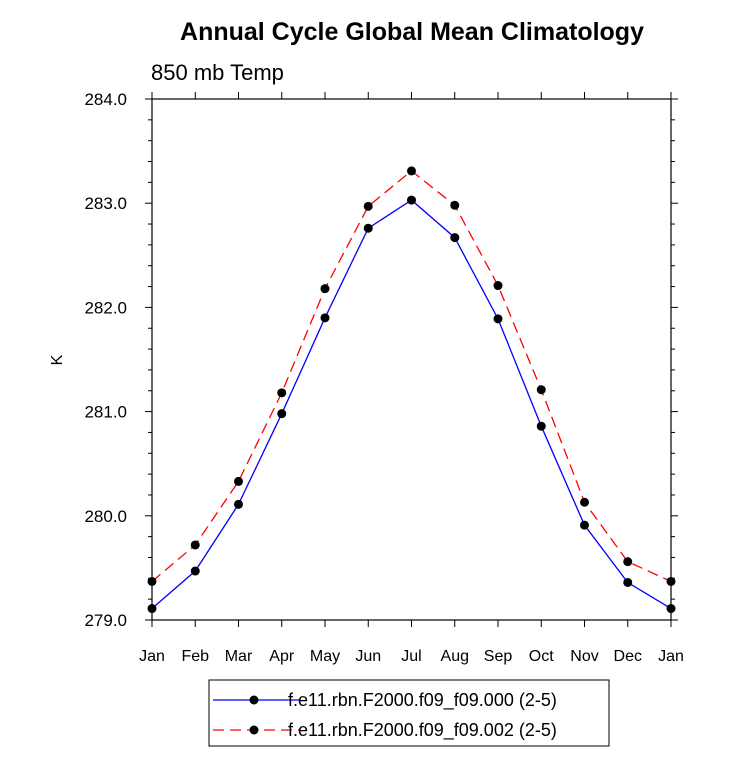 Image resolution: width=733 pixels, height=770 pixels. Describe the element at coordinates (455, 656) in the screenshot. I see `x-tick-label: Aug` at that location.